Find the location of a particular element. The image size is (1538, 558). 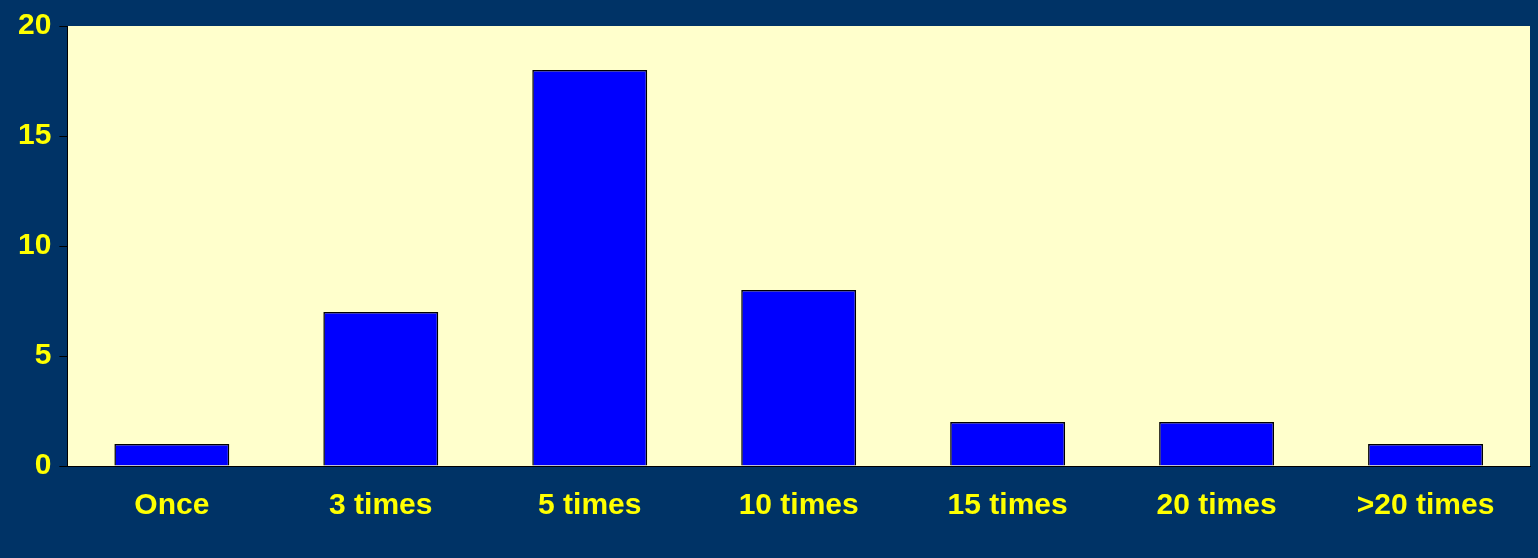

x-tick-label: 15 times is located at coordinates (1007, 504).